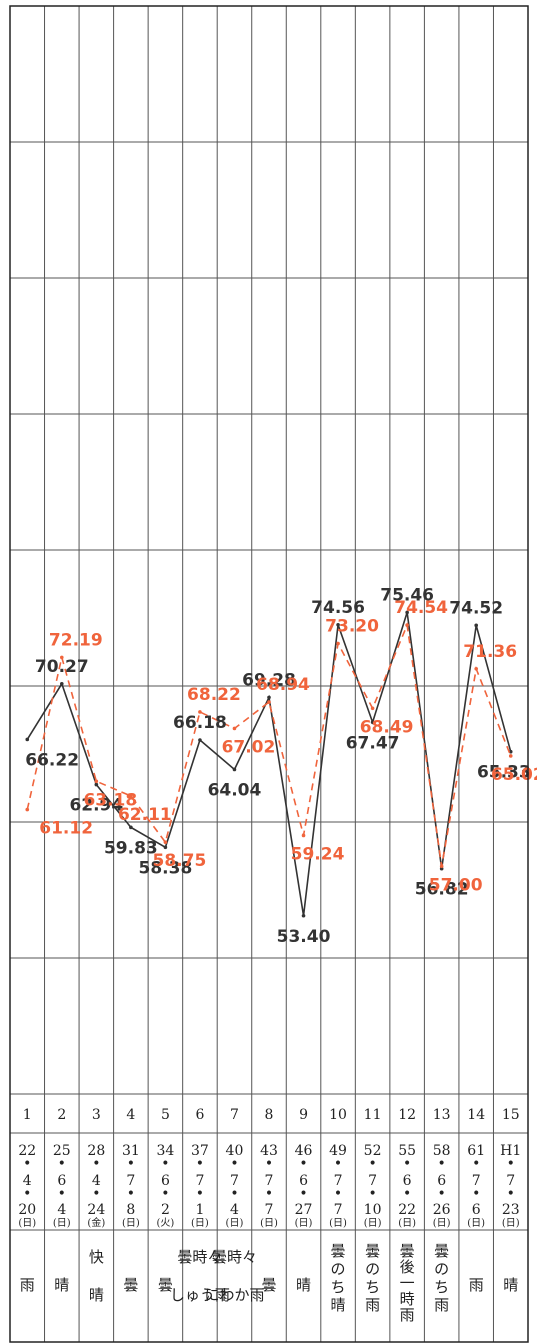 The width and height of the screenshot is (537, 1344). Describe the element at coordinates (165, 1223) in the screenshot. I see `date-weekday: (火)` at that location.